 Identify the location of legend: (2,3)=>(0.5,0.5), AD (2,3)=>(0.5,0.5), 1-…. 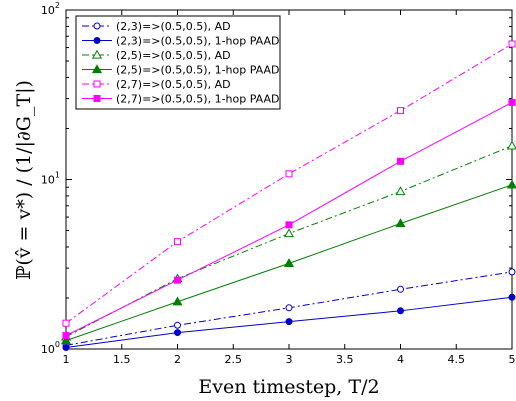
(178, 62).